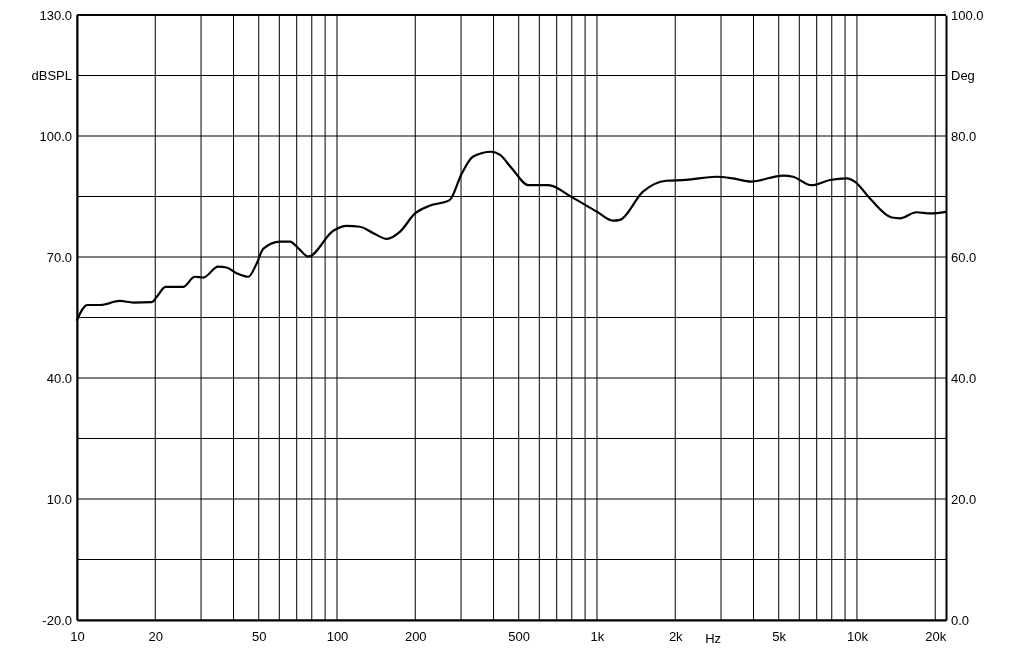  Describe the element at coordinates (713, 638) in the screenshot. I see `x-axis-title: Hz` at that location.